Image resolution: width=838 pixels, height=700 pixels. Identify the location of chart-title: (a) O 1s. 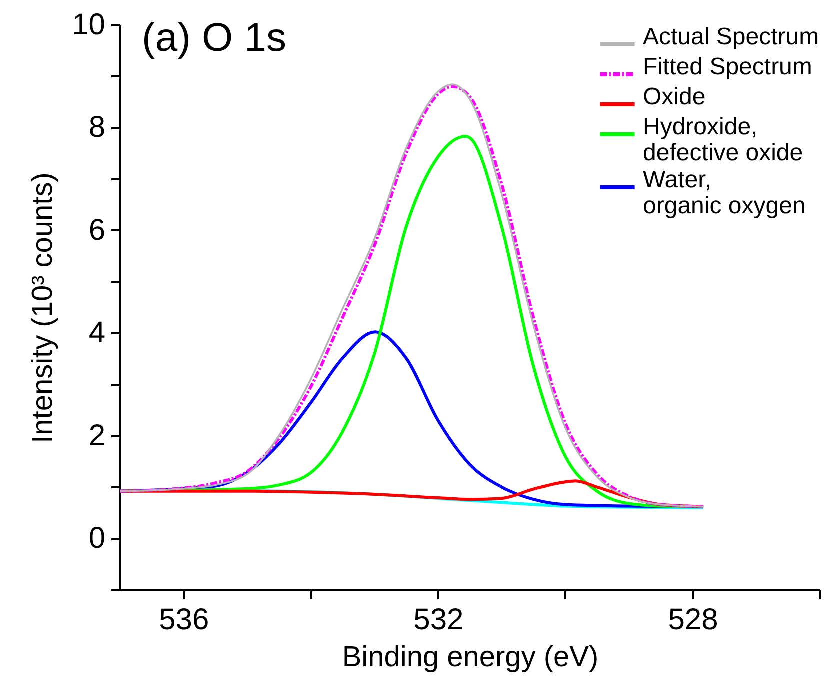
(214, 38).